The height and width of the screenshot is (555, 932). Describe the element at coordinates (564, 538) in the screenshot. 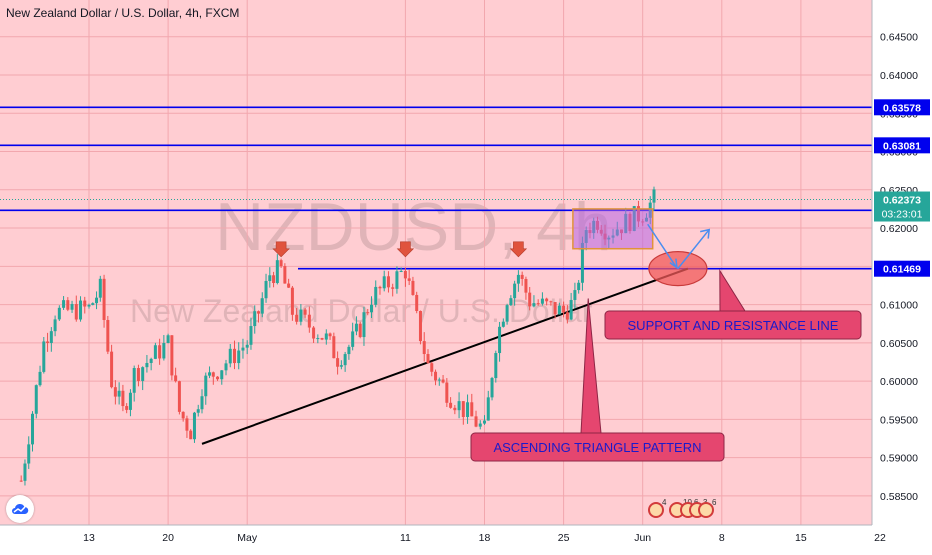

I see `x-tick-label: 25` at that location.